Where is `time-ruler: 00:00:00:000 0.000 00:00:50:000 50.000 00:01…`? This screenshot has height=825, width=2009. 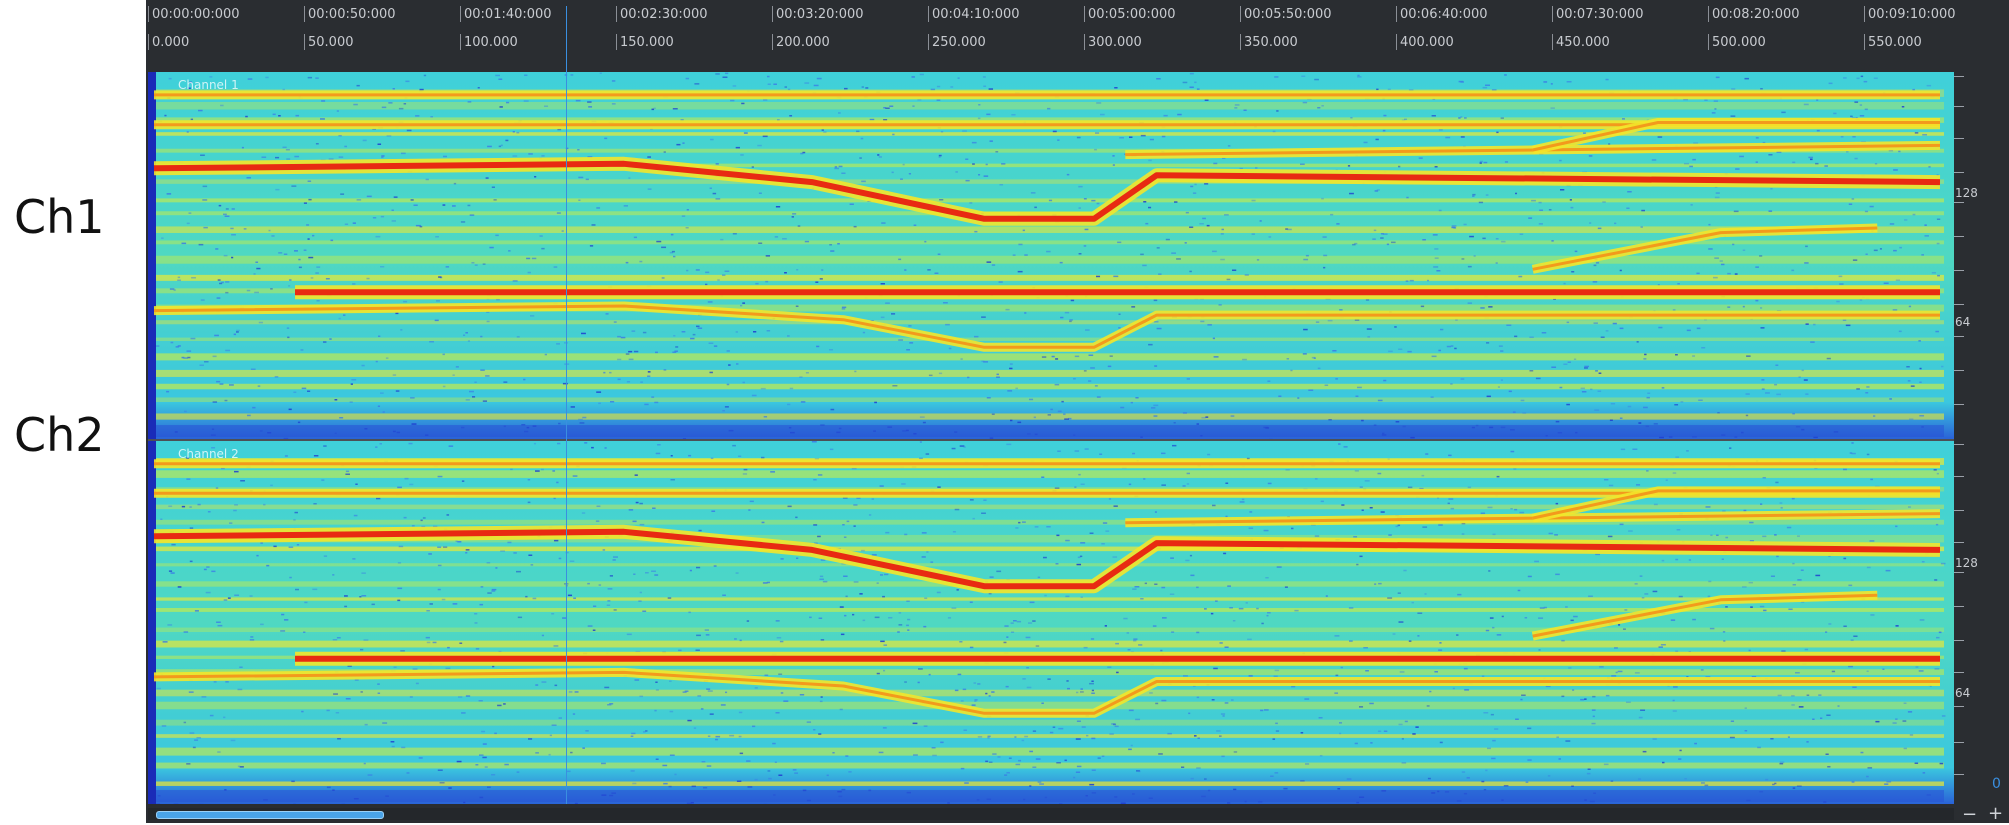 time-ruler: 00:00:00:000 0.000 00:00:50:000 50.000 00:01… is located at coordinates (1077, 36).